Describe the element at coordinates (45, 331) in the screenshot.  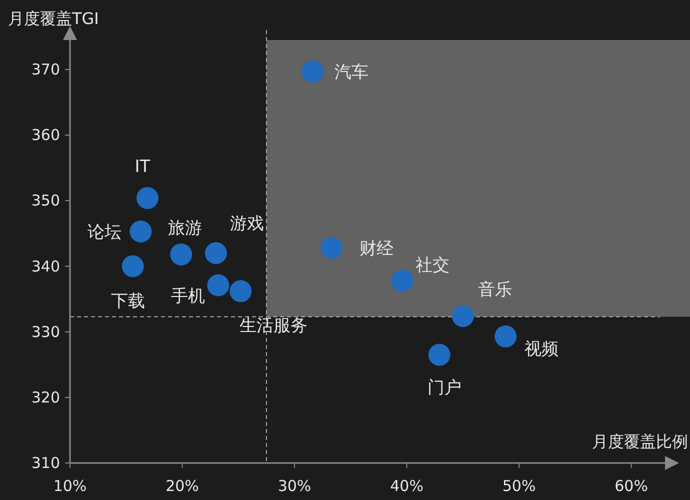
I see `y-tick-label: 330` at that location.